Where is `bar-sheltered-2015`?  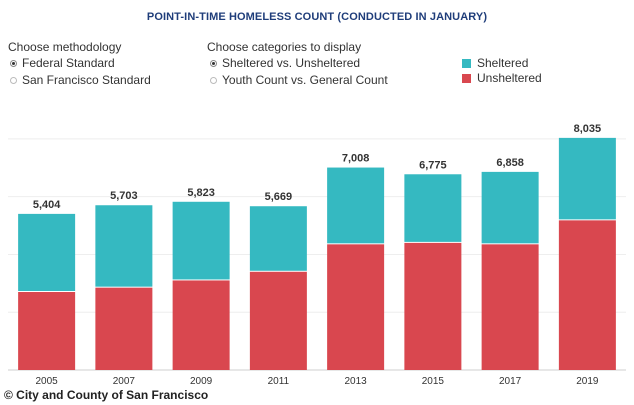
bar-sheltered-2015 is located at coordinates (433, 208).